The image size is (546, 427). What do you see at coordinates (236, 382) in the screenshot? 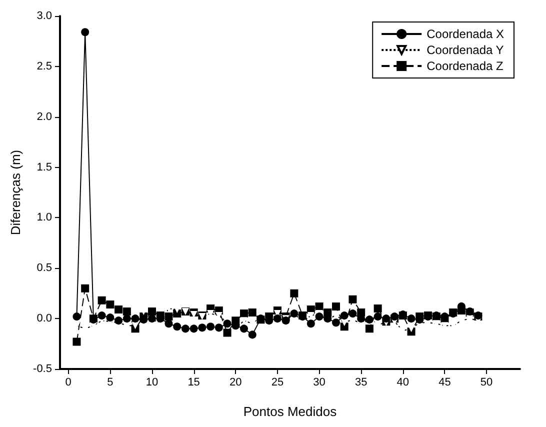
I see `x-tick-label: 20` at bounding box center [236, 382].